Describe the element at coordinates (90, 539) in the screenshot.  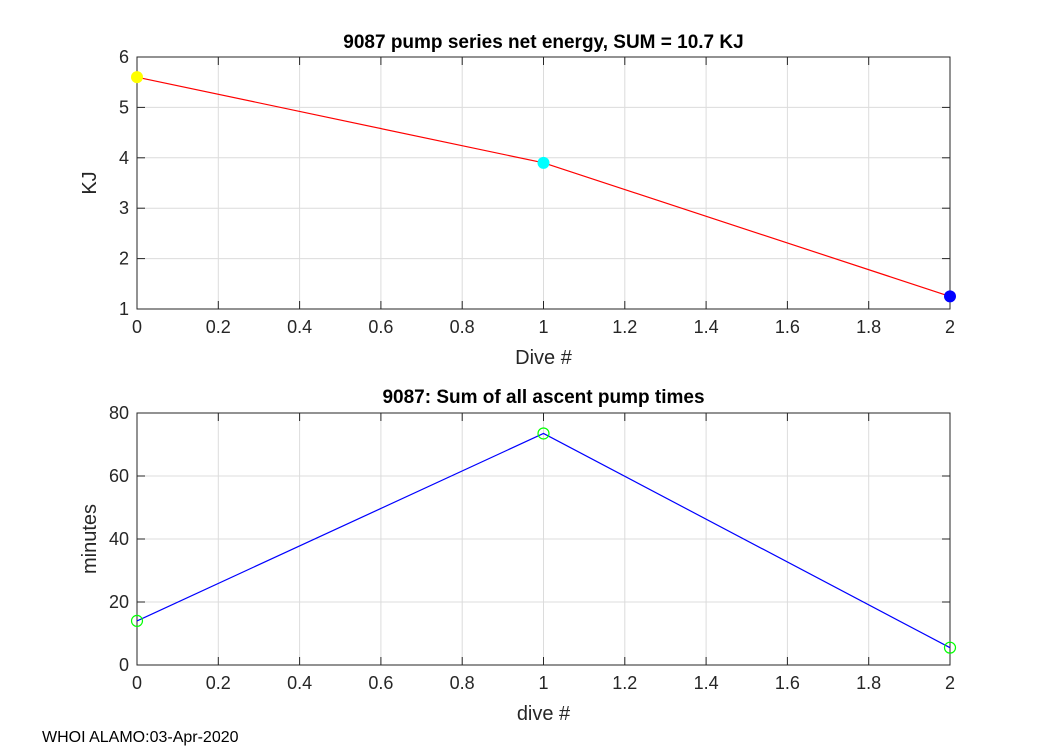
I see `y-axis-label: minutes` at that location.